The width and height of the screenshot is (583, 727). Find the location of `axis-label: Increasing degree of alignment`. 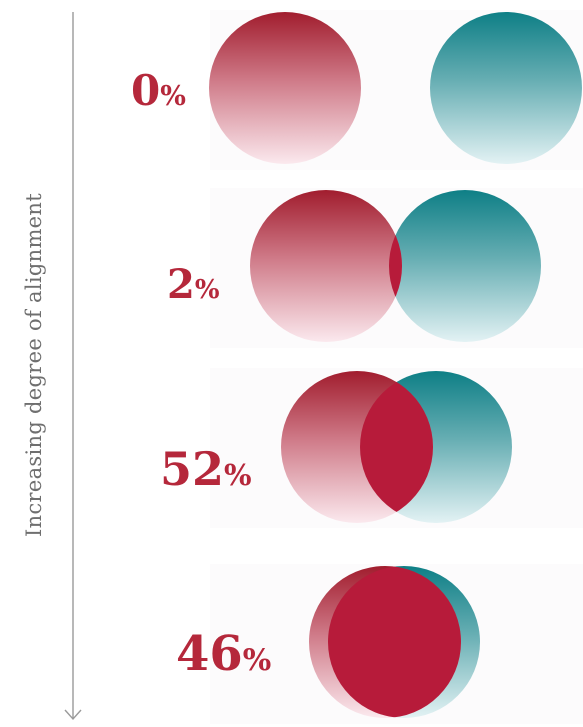

axis-label: Increasing degree of alignment is located at coordinates (34, 365).